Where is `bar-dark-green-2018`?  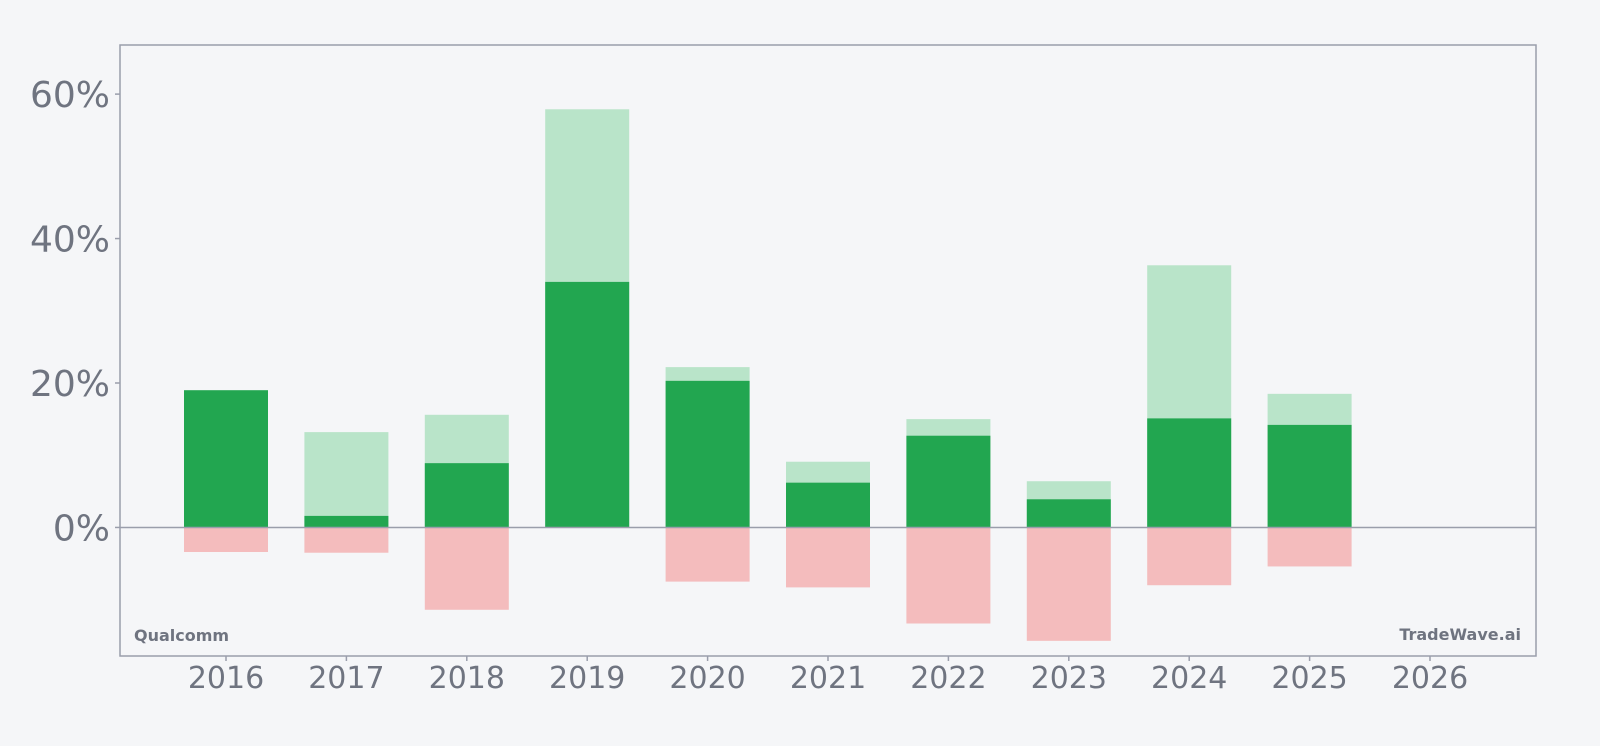
bar-dark-green-2018 is located at coordinates (466, 495).